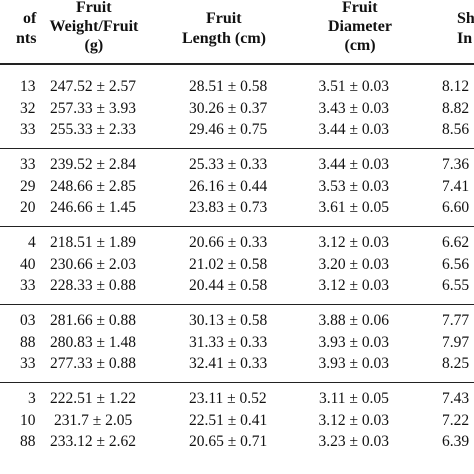 The image size is (474, 474). Describe the element at coordinates (456, 342) in the screenshot. I see `table-cell: 7.97` at that location.